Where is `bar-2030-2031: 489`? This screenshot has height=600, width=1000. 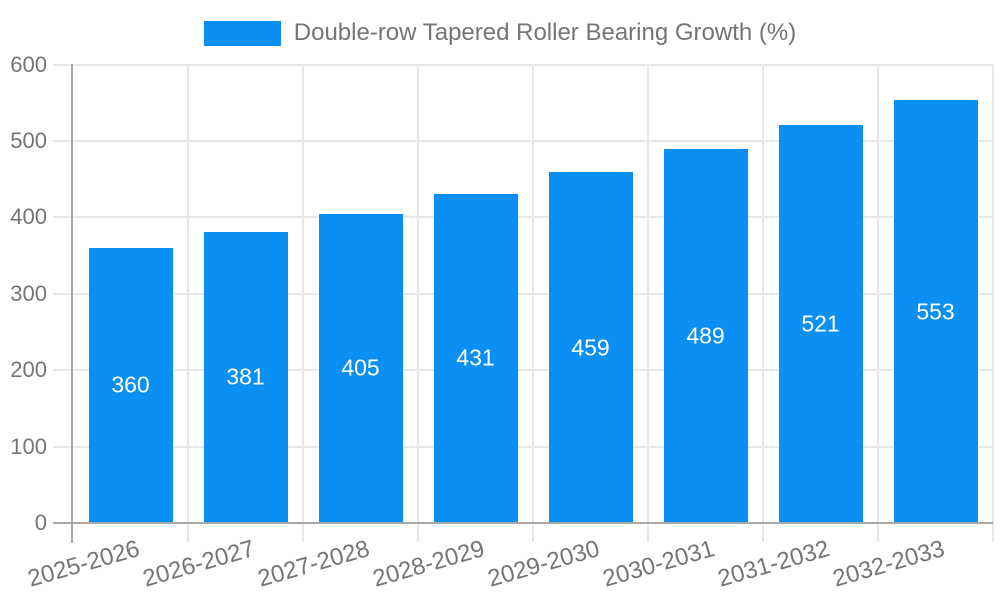 bar-2030-2031: 489 is located at coordinates (705, 336).